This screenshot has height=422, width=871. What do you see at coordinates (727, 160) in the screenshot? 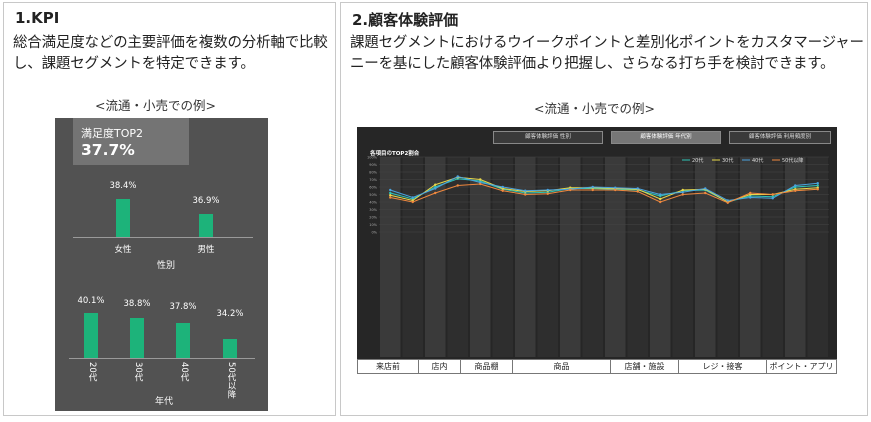
I see `legend-label: 30代` at bounding box center [727, 160].